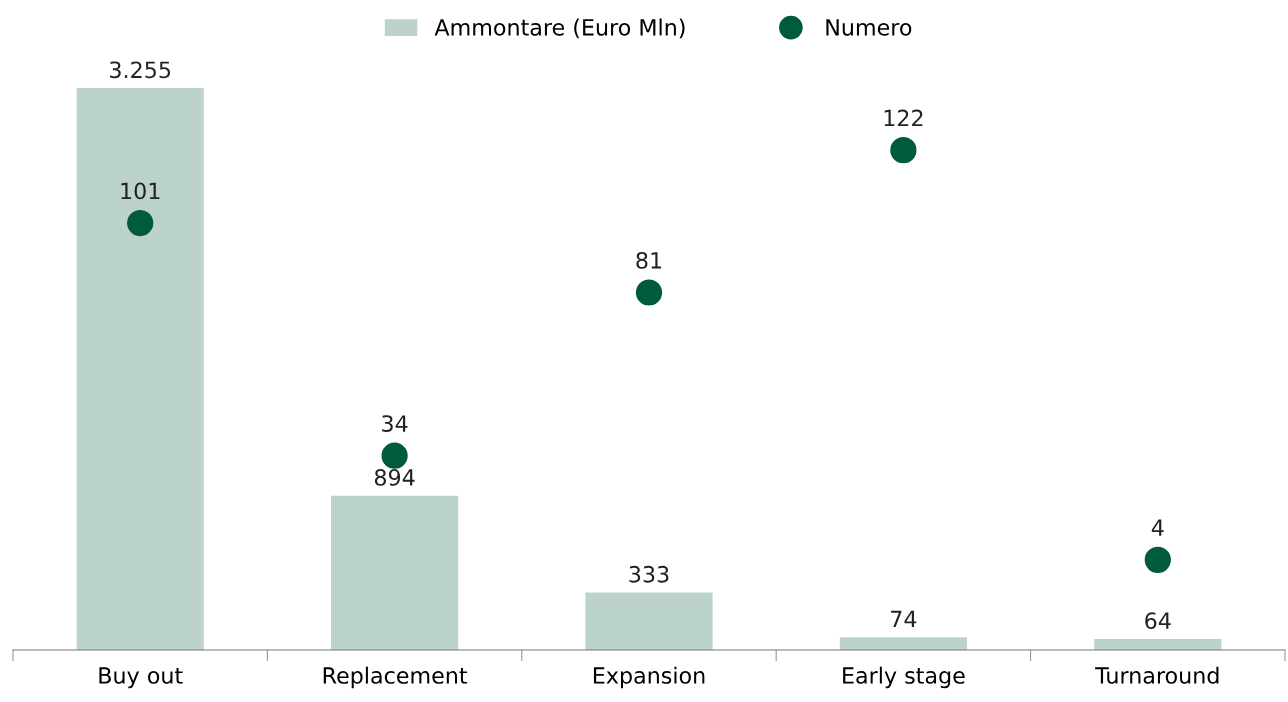 The height and width of the screenshot is (702, 1288). Describe the element at coordinates (649, 260) in the screenshot. I see `data-label: 81` at that location.